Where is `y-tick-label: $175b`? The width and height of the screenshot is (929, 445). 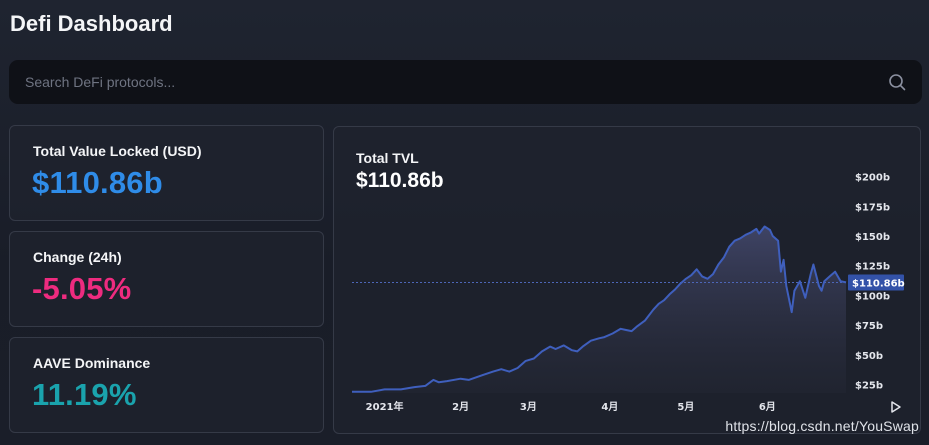 y-tick-label: $175b is located at coordinates (872, 207).